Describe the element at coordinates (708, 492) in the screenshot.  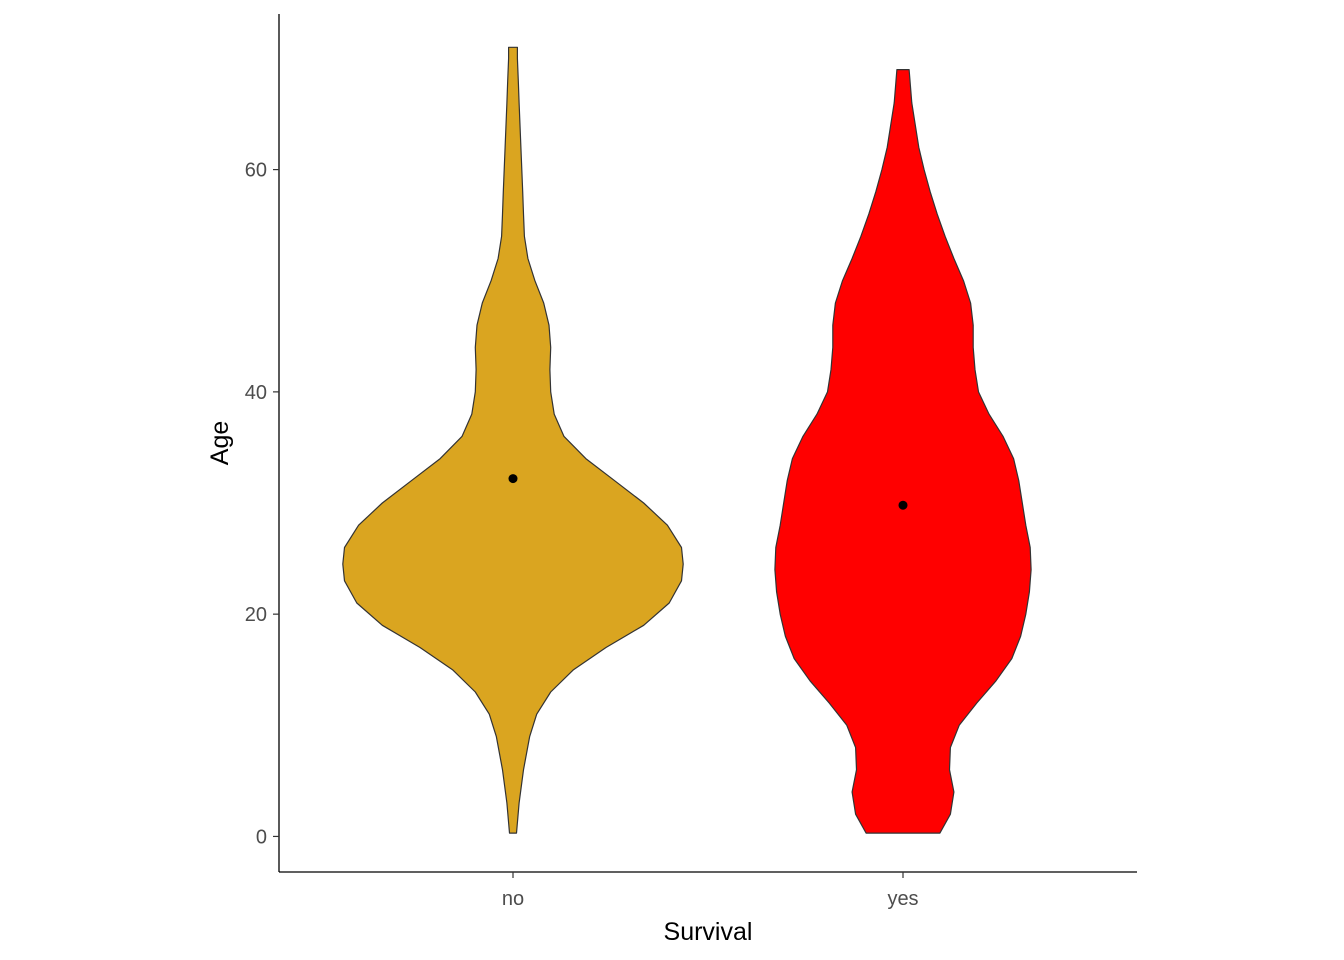
I see `mean-point-layer` at that location.